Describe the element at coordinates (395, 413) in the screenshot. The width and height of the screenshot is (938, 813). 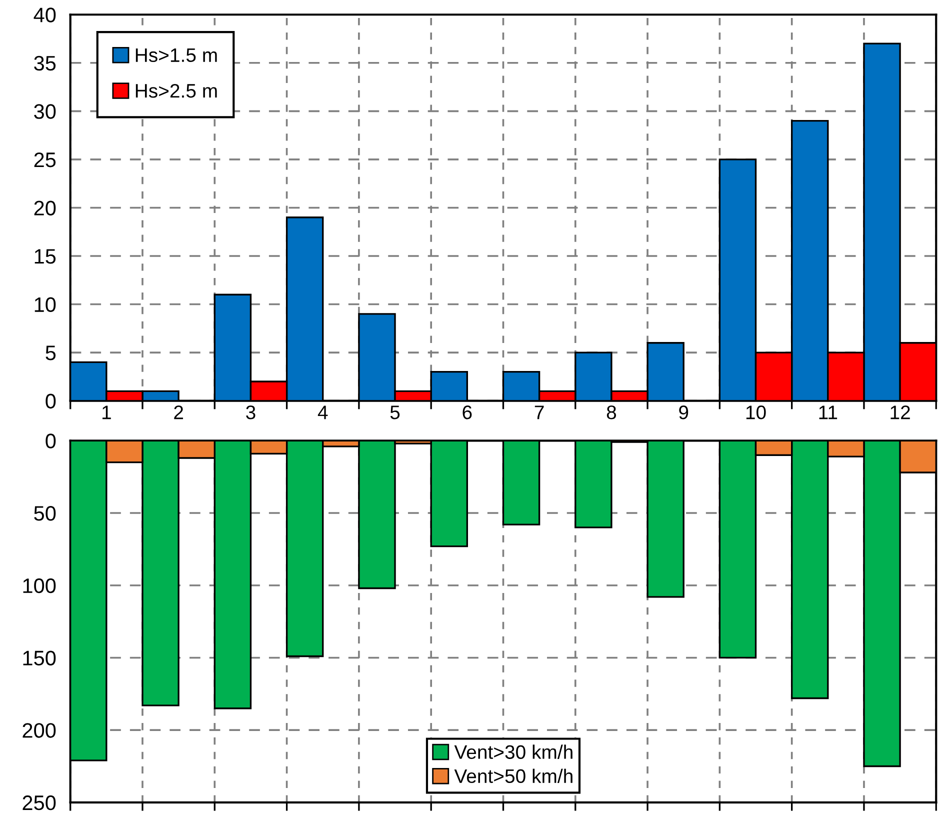
I see `x-tick-label: 5` at that location.